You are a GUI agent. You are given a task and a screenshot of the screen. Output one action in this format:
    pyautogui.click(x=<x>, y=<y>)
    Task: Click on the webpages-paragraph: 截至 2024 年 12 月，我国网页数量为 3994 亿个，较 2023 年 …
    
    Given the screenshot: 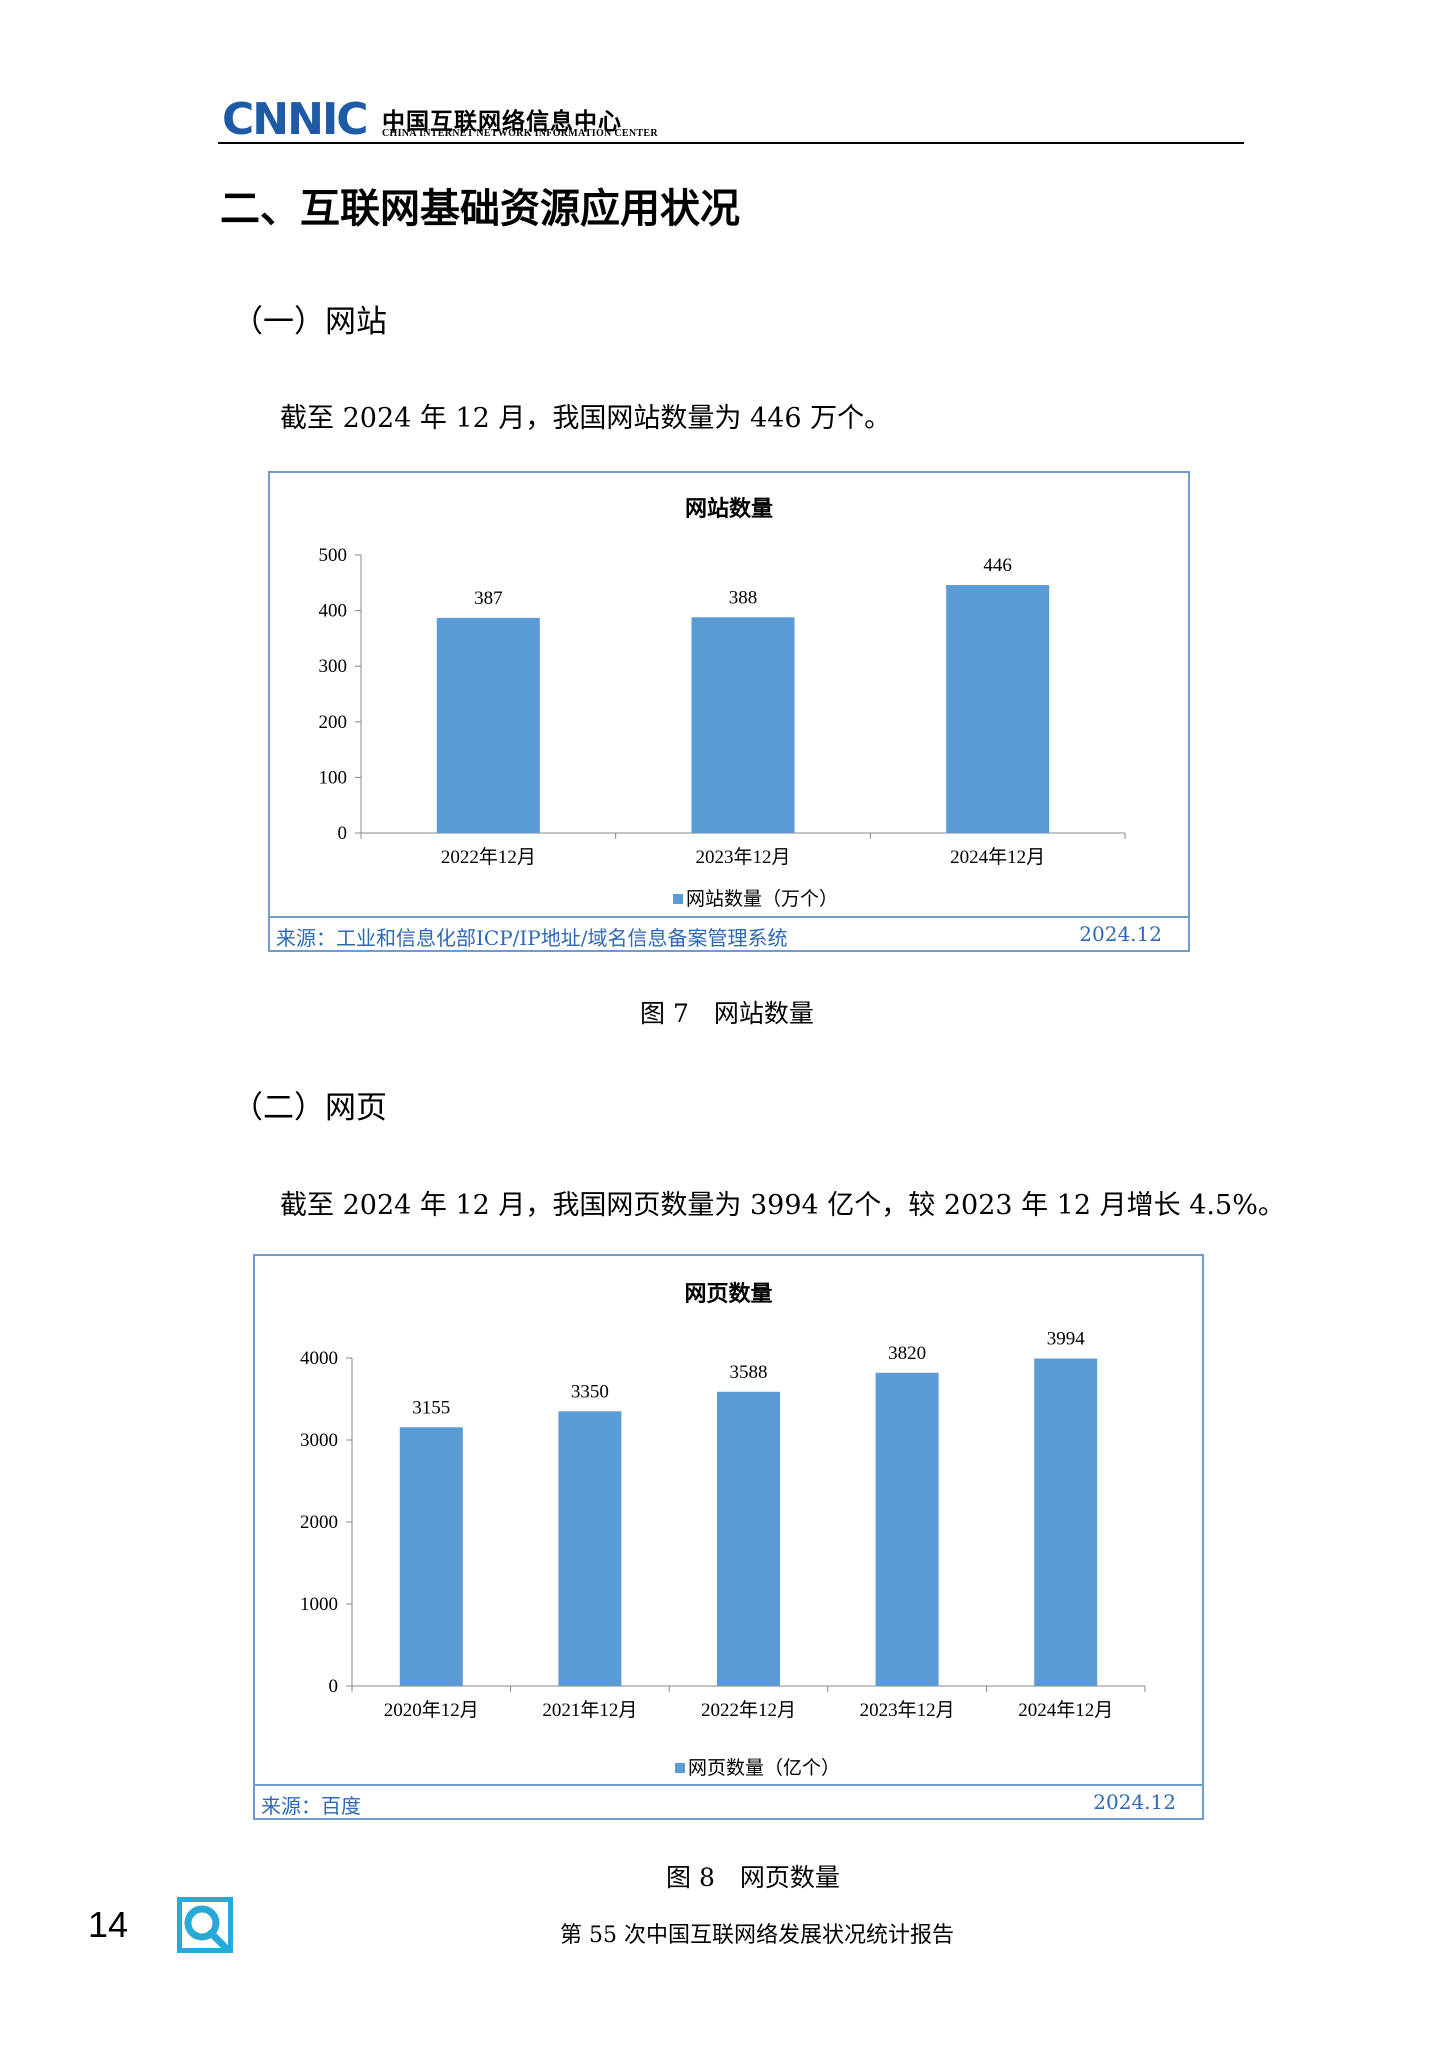 What is the action you would take?
    pyautogui.click(x=782, y=1205)
    